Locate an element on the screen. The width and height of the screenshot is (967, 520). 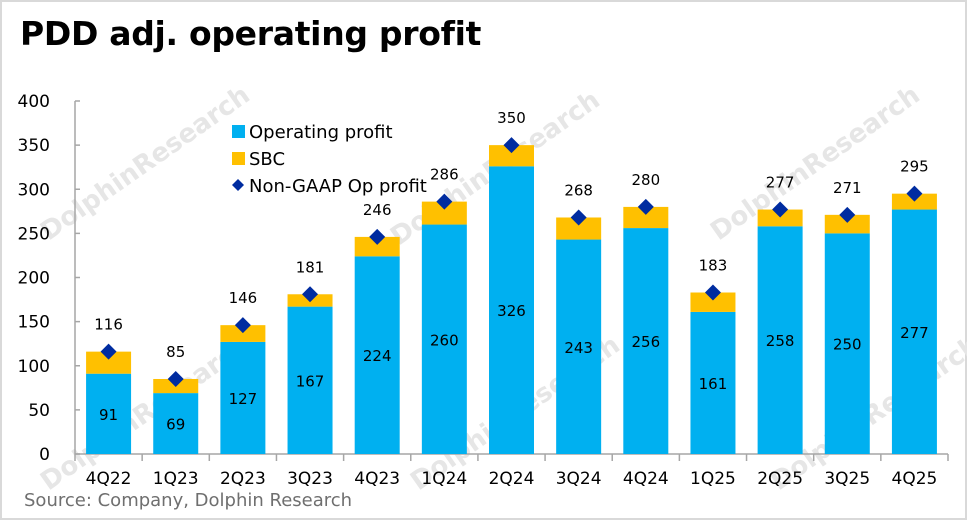
legend-label: Operating profit is located at coordinates (321, 132).